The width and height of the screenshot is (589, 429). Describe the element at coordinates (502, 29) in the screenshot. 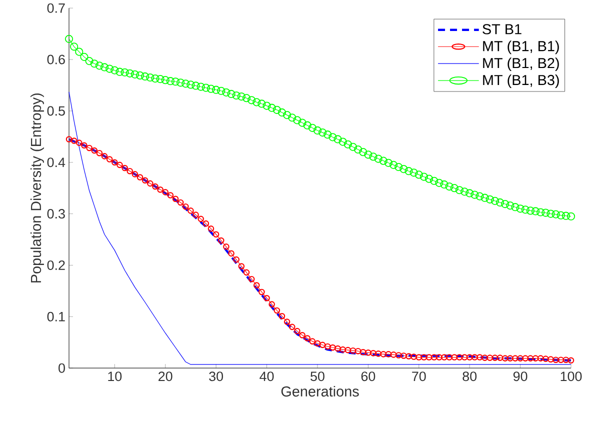

I see `legend-label: ST B1` at that location.